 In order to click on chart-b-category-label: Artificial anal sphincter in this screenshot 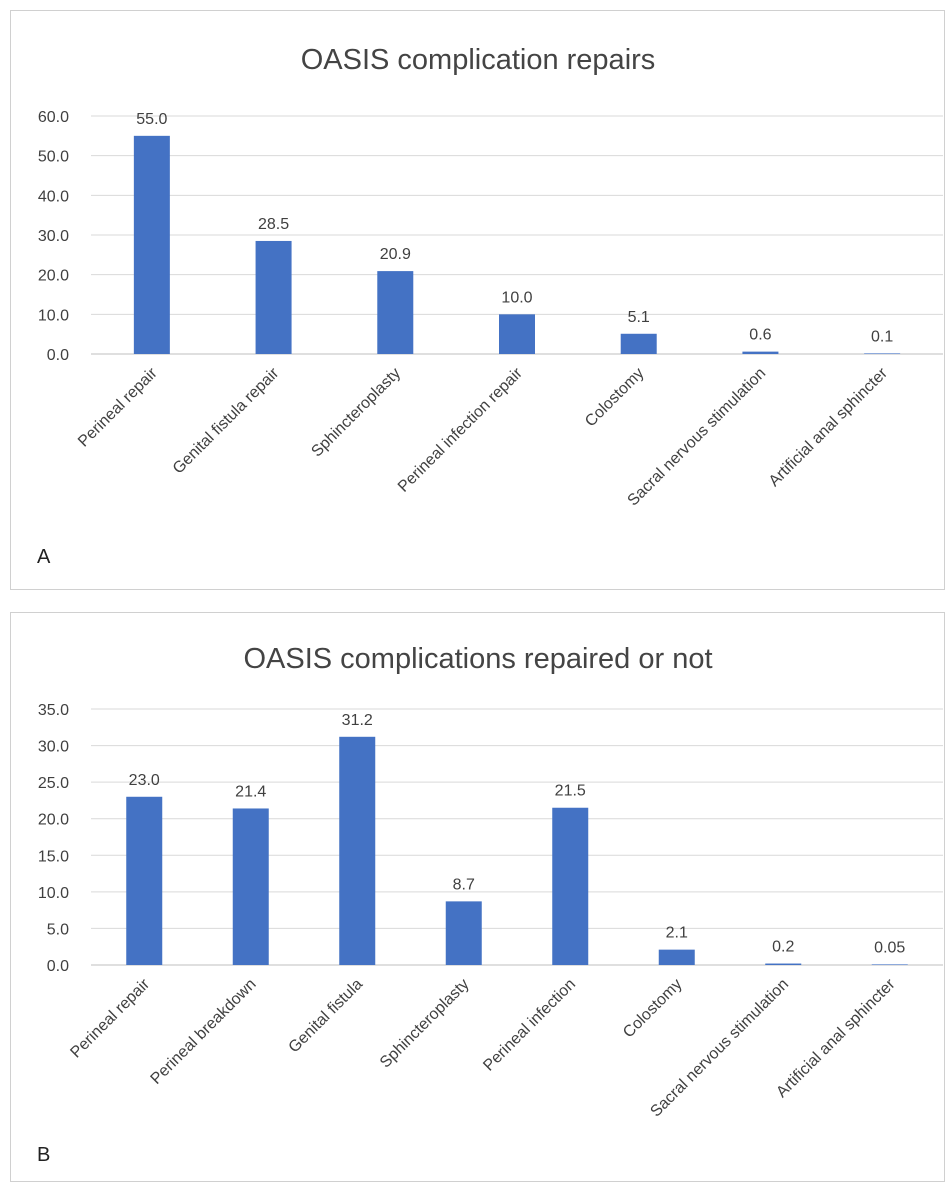, I will do `click(836, 1038)`.